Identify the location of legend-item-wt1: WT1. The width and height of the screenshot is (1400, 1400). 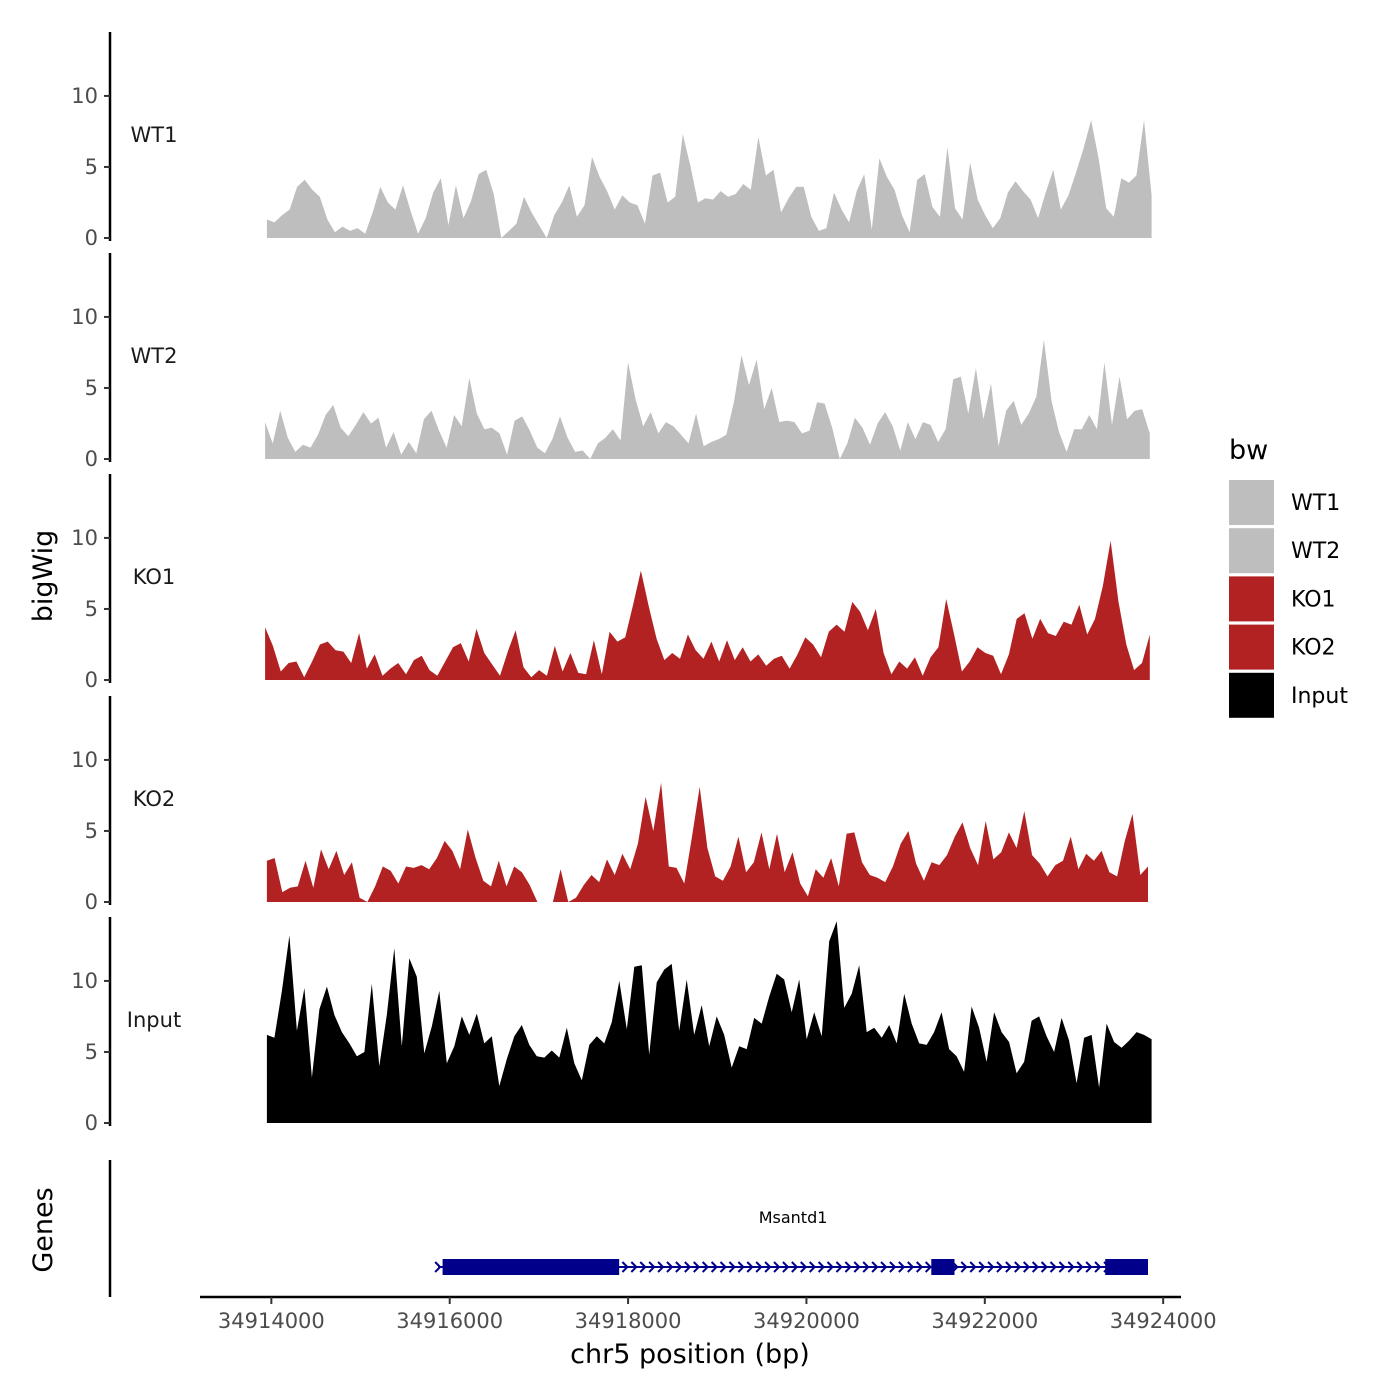
(1284, 502).